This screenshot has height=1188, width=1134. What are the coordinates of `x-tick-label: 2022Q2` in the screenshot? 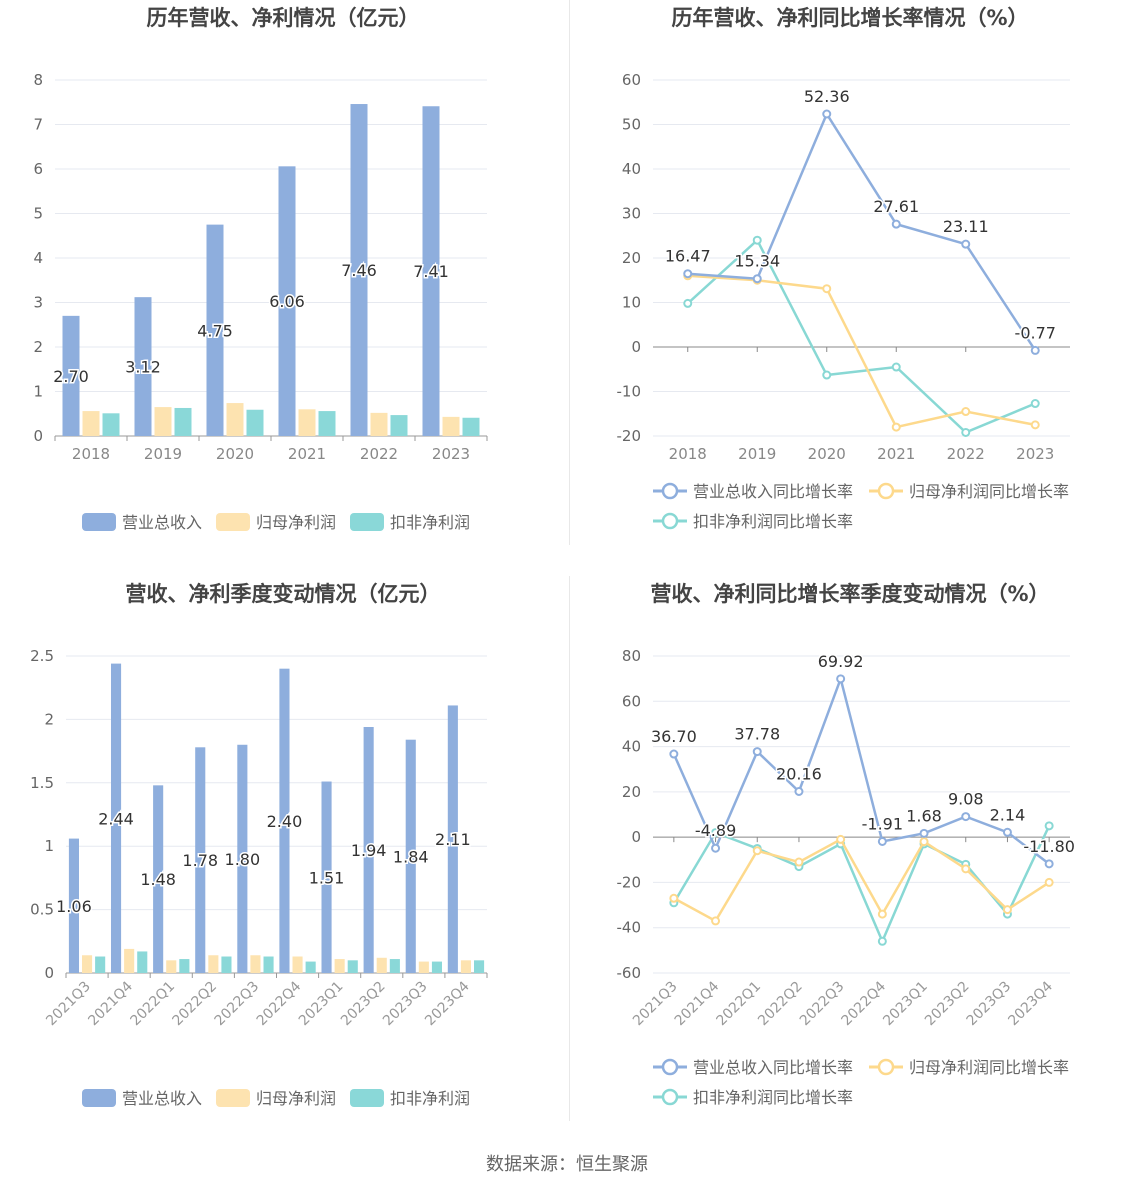 It's located at (780, 1004).